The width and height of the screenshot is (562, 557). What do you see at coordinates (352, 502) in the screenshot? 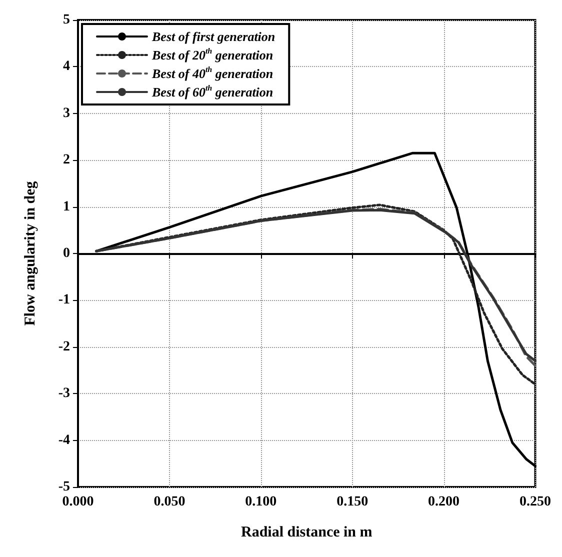
I see `x-tick-label: 0.150` at bounding box center [352, 502].